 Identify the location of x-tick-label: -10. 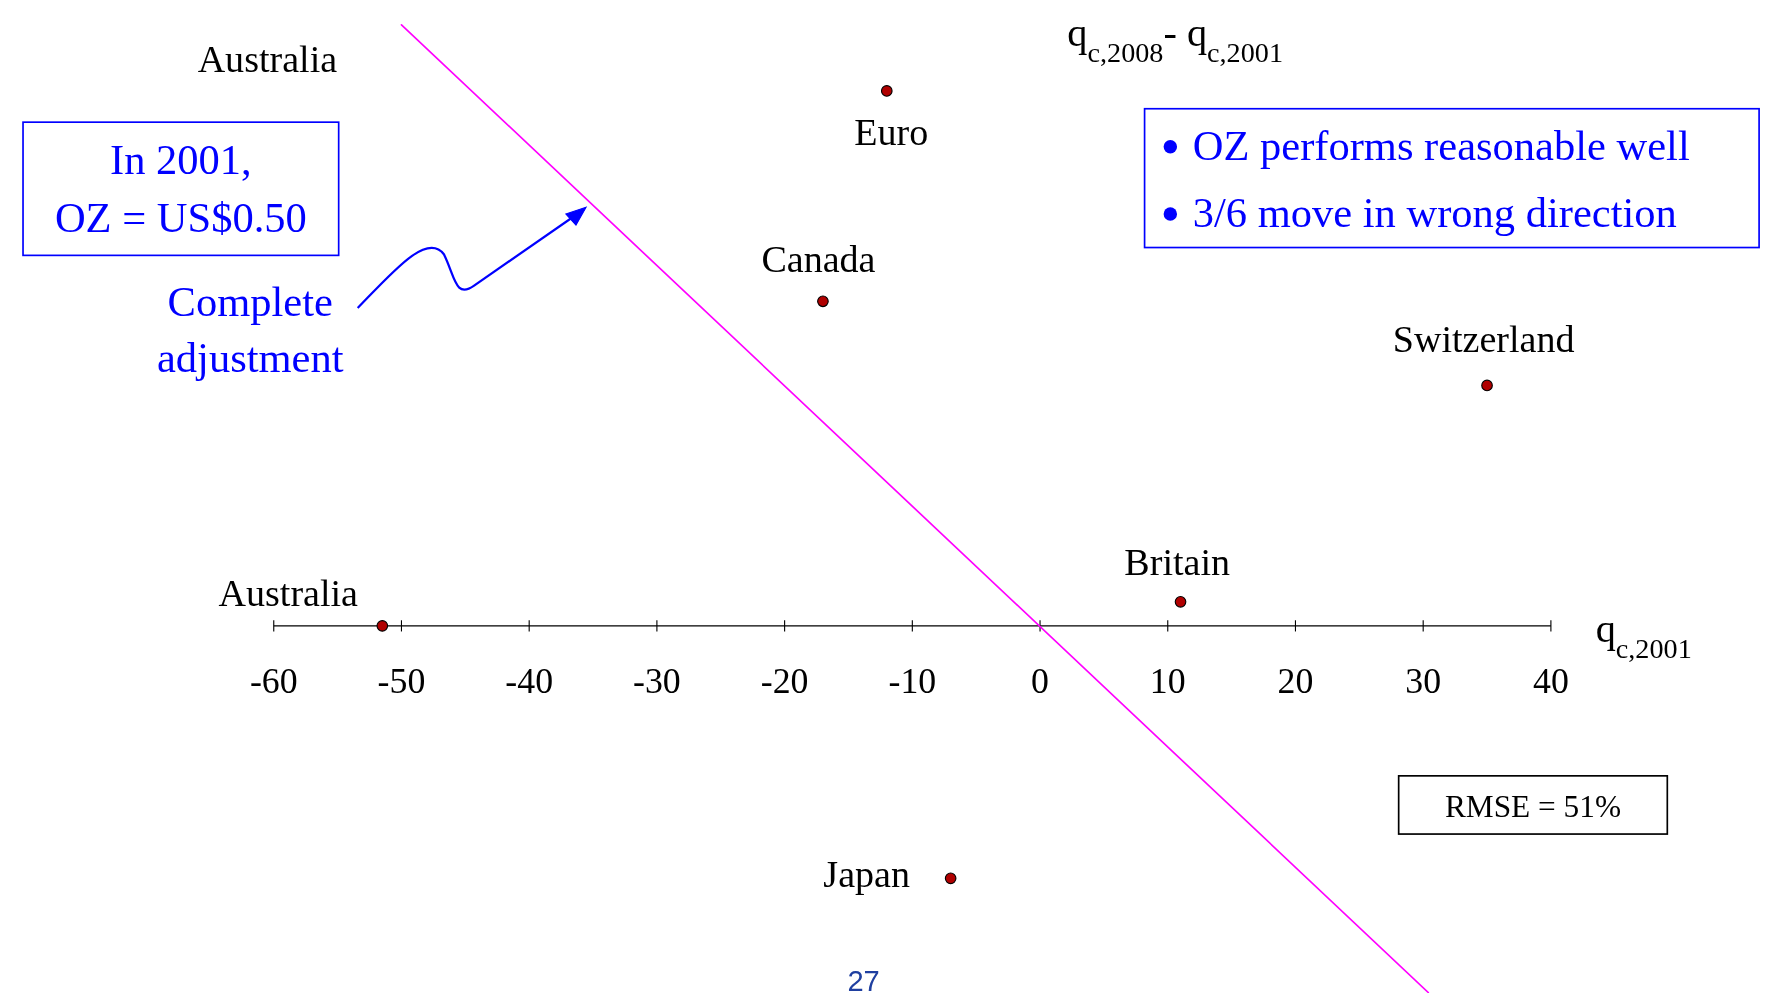
(912, 681).